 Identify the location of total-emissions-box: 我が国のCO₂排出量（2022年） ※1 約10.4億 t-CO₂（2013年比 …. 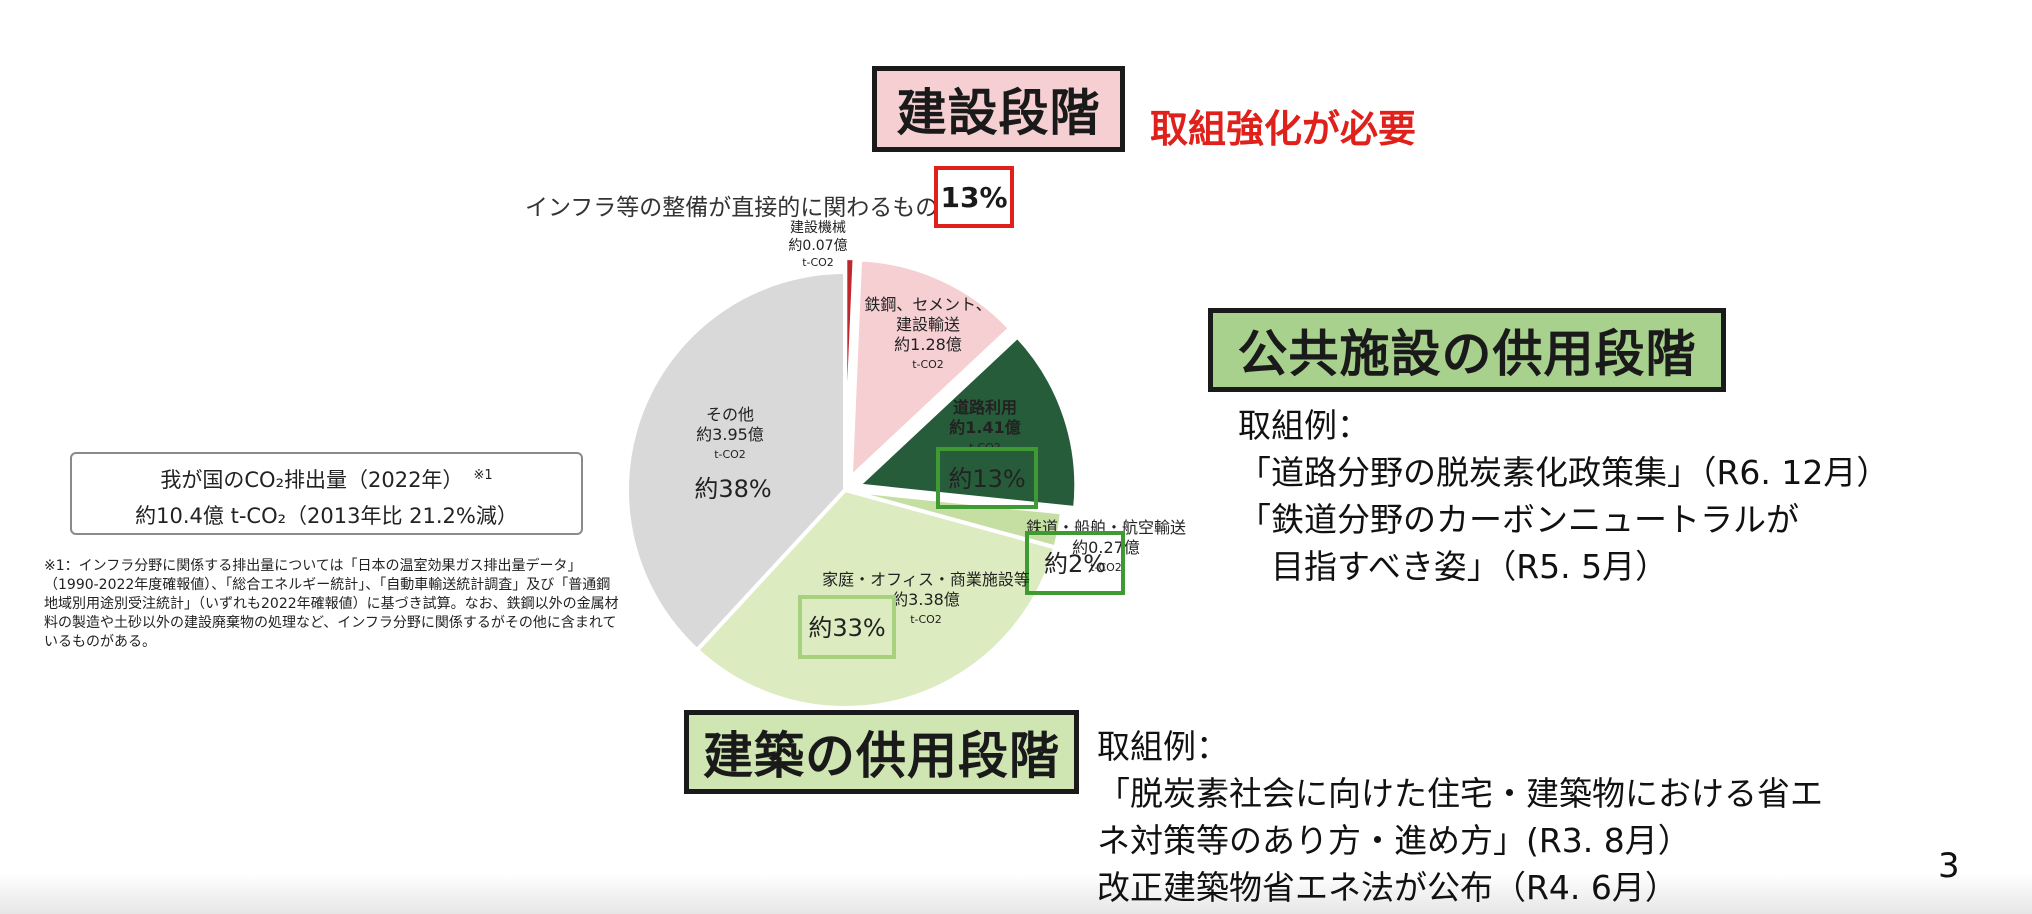
(326, 493).